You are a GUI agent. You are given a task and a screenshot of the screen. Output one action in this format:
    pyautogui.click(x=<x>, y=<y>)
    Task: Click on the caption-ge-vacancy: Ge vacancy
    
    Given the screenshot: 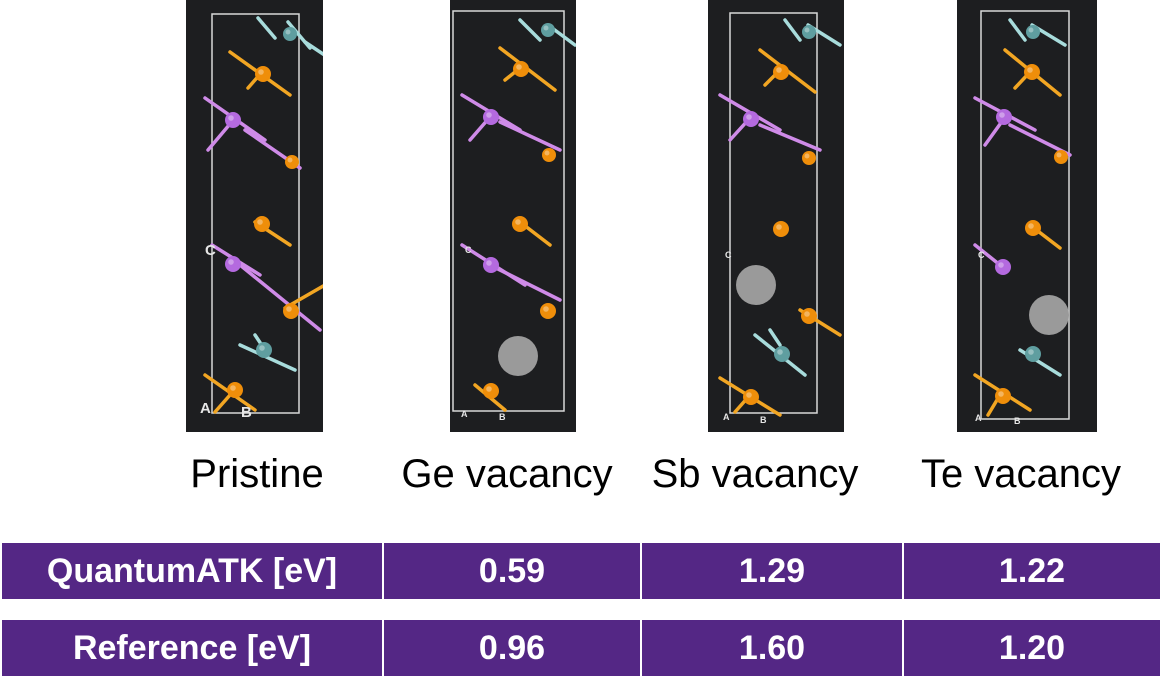 What is the action you would take?
    pyautogui.click(x=507, y=474)
    